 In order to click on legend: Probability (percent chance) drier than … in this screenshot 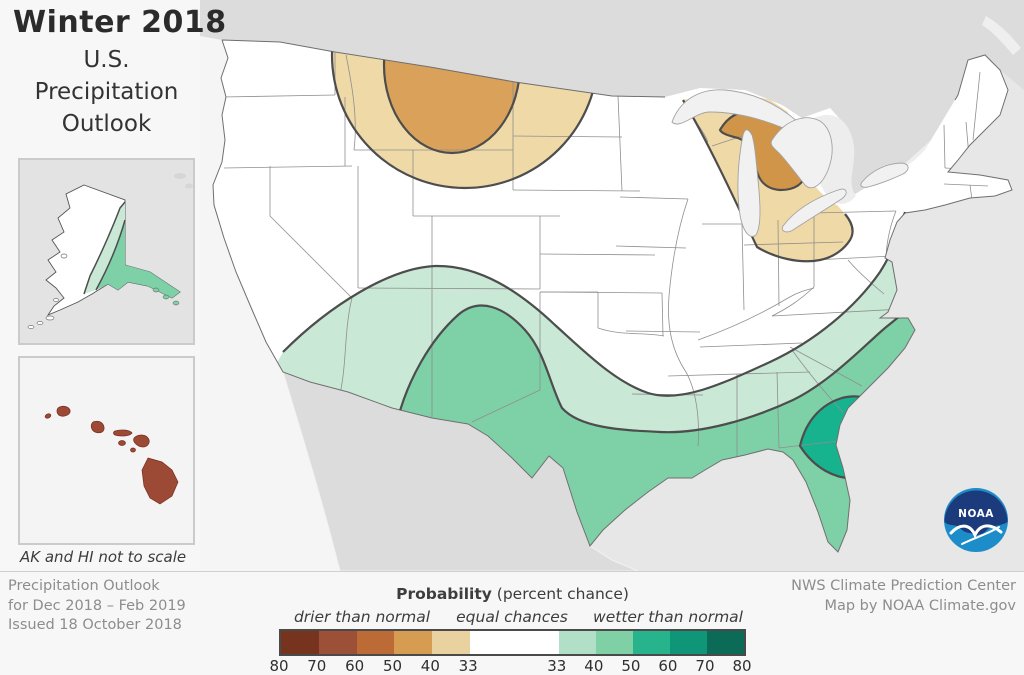, I will do `click(510, 629)`.